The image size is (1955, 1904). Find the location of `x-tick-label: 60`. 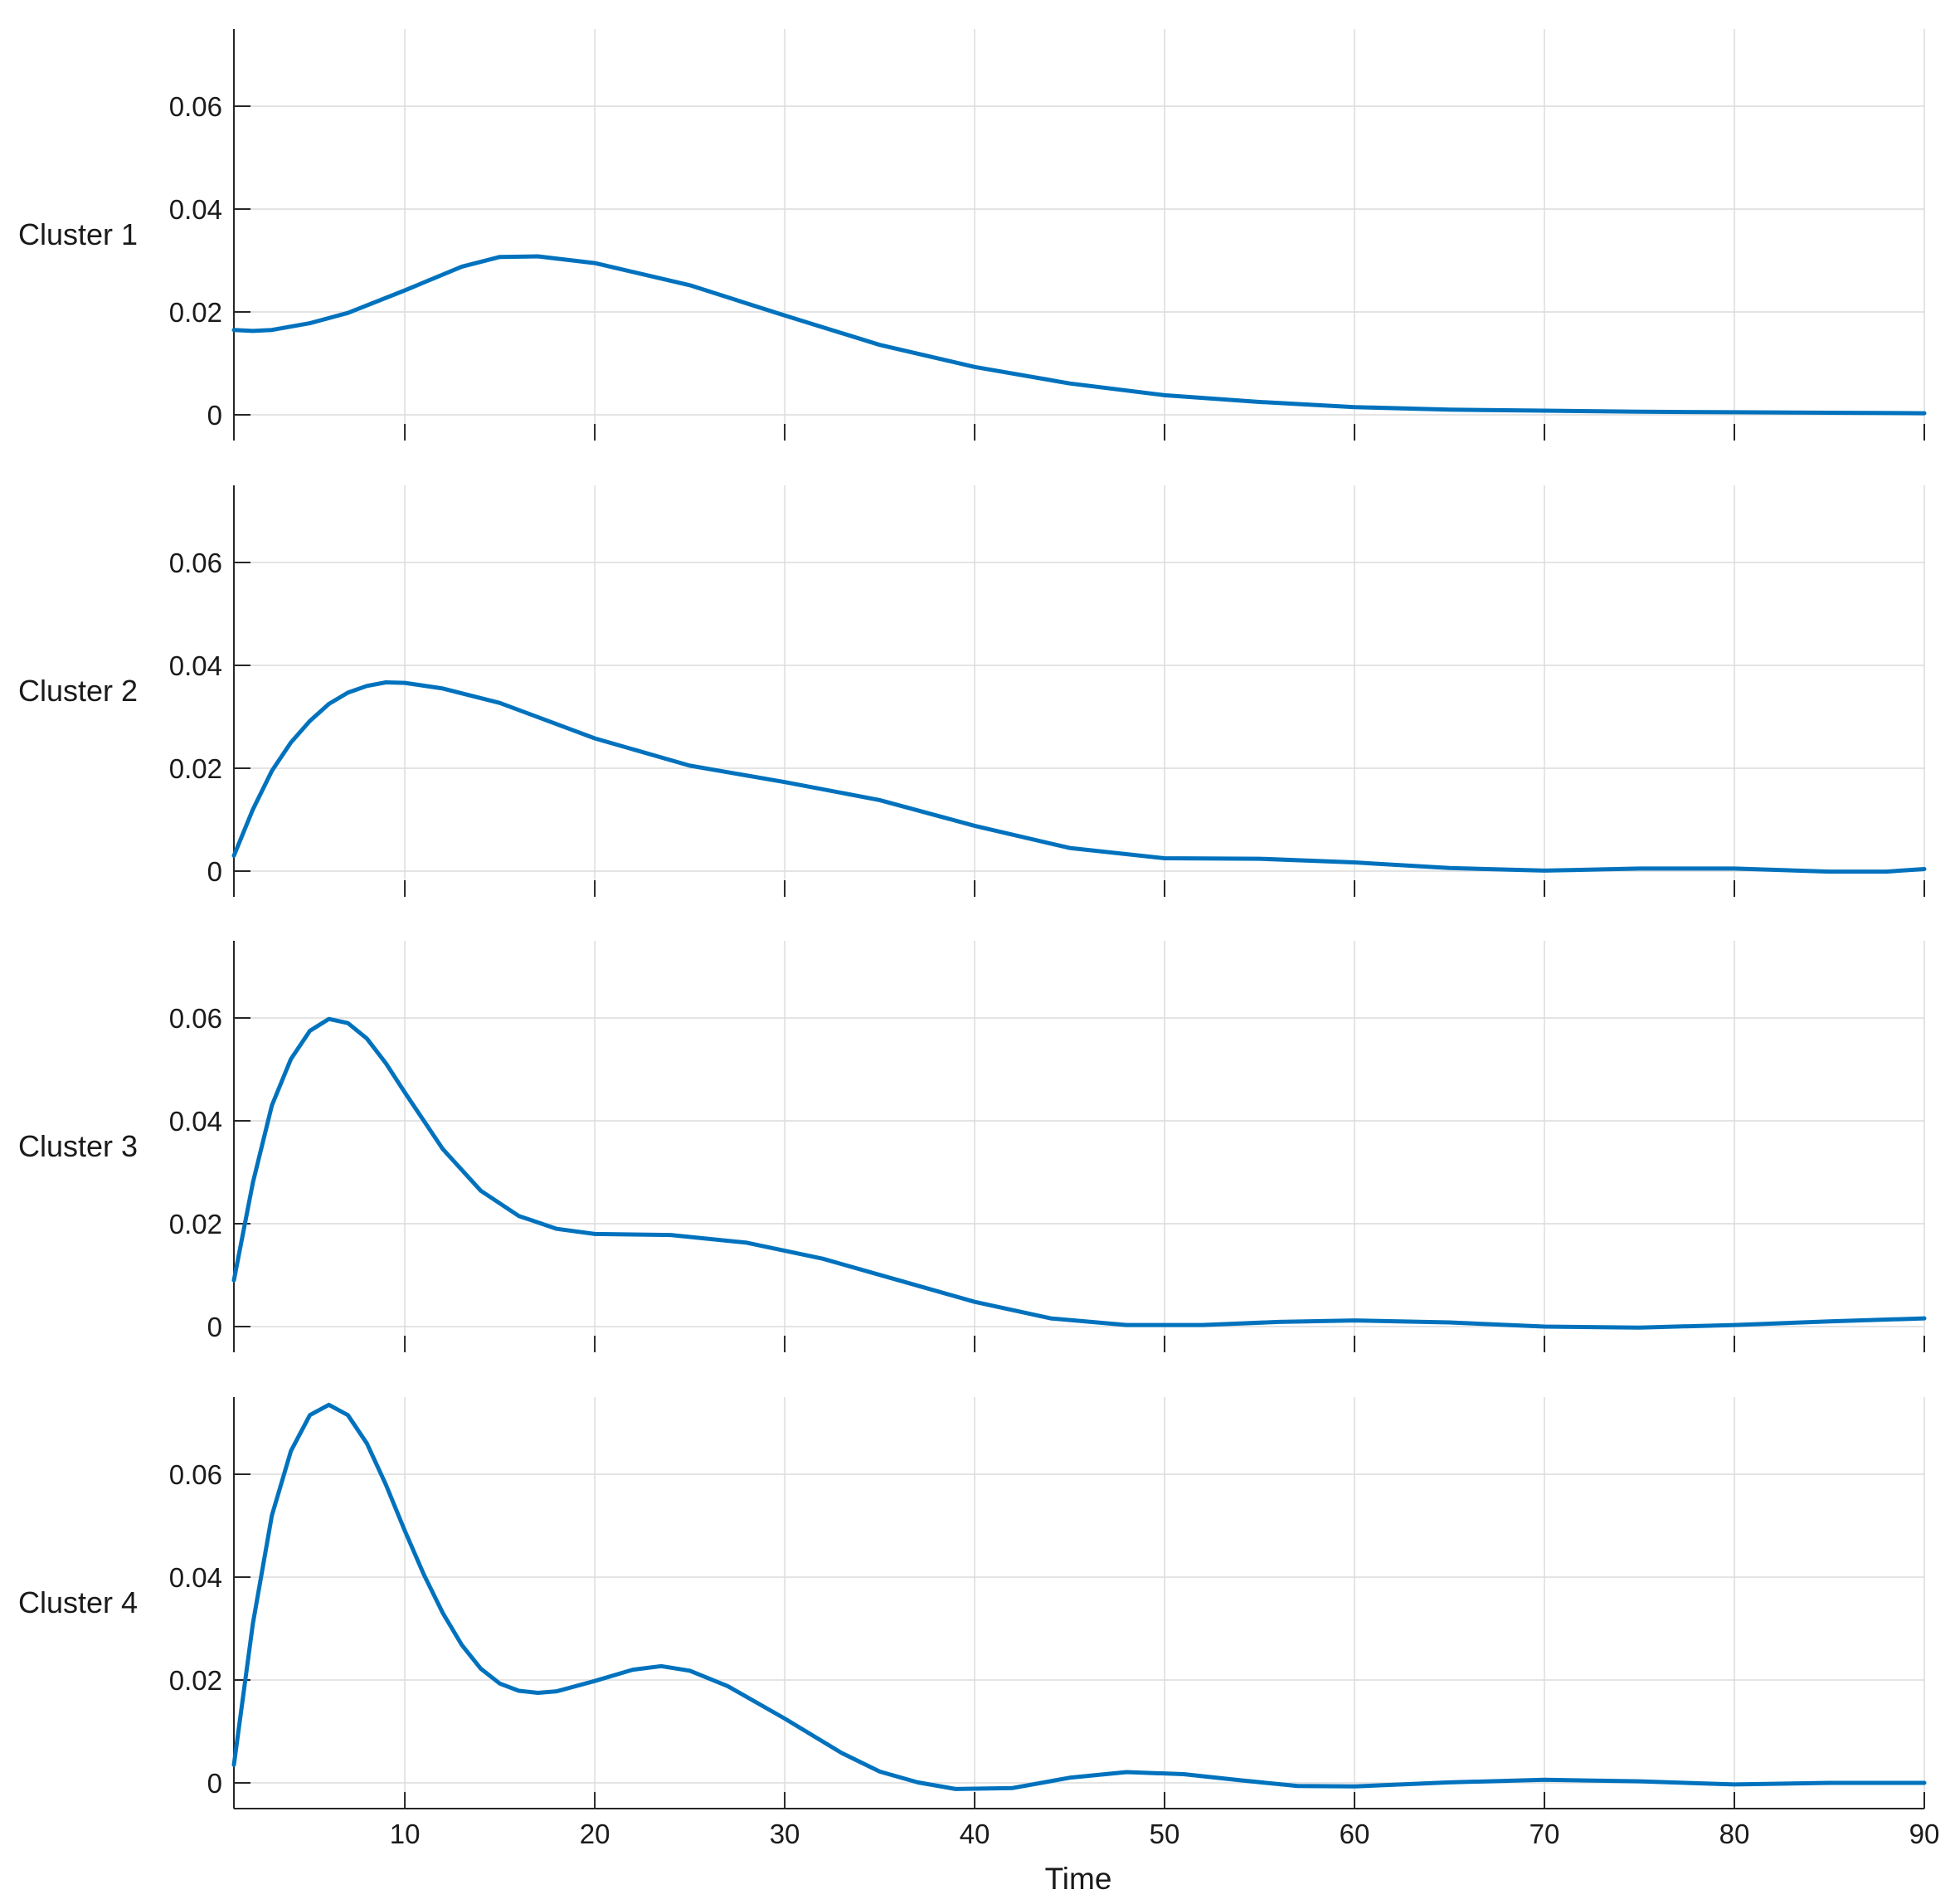

x-tick-label: 60 is located at coordinates (1355, 1834).